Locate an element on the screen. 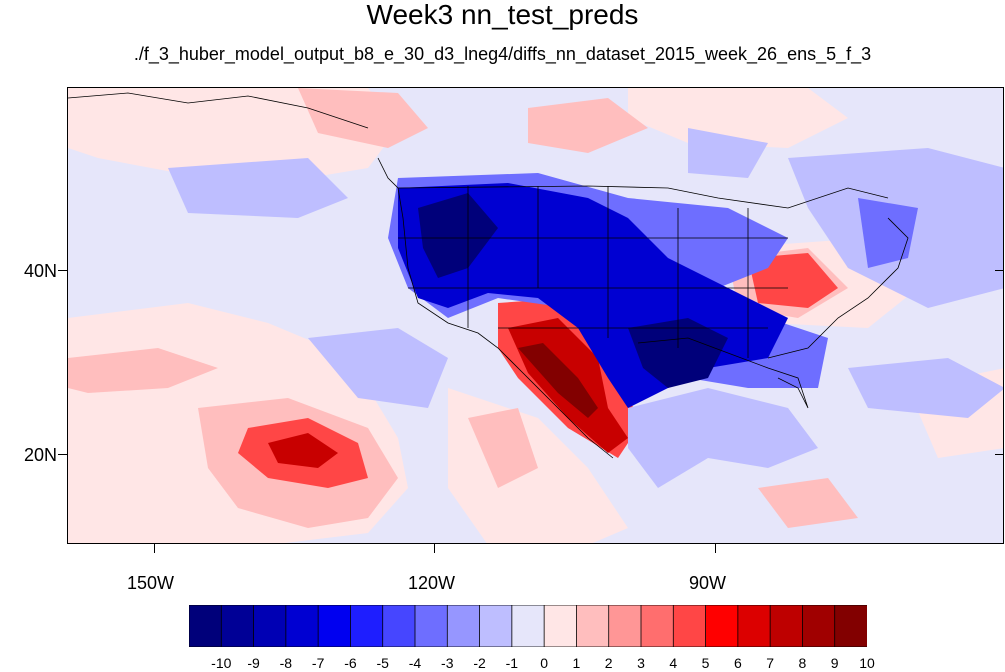  colorbar-tick-label: 5 is located at coordinates (705, 663).